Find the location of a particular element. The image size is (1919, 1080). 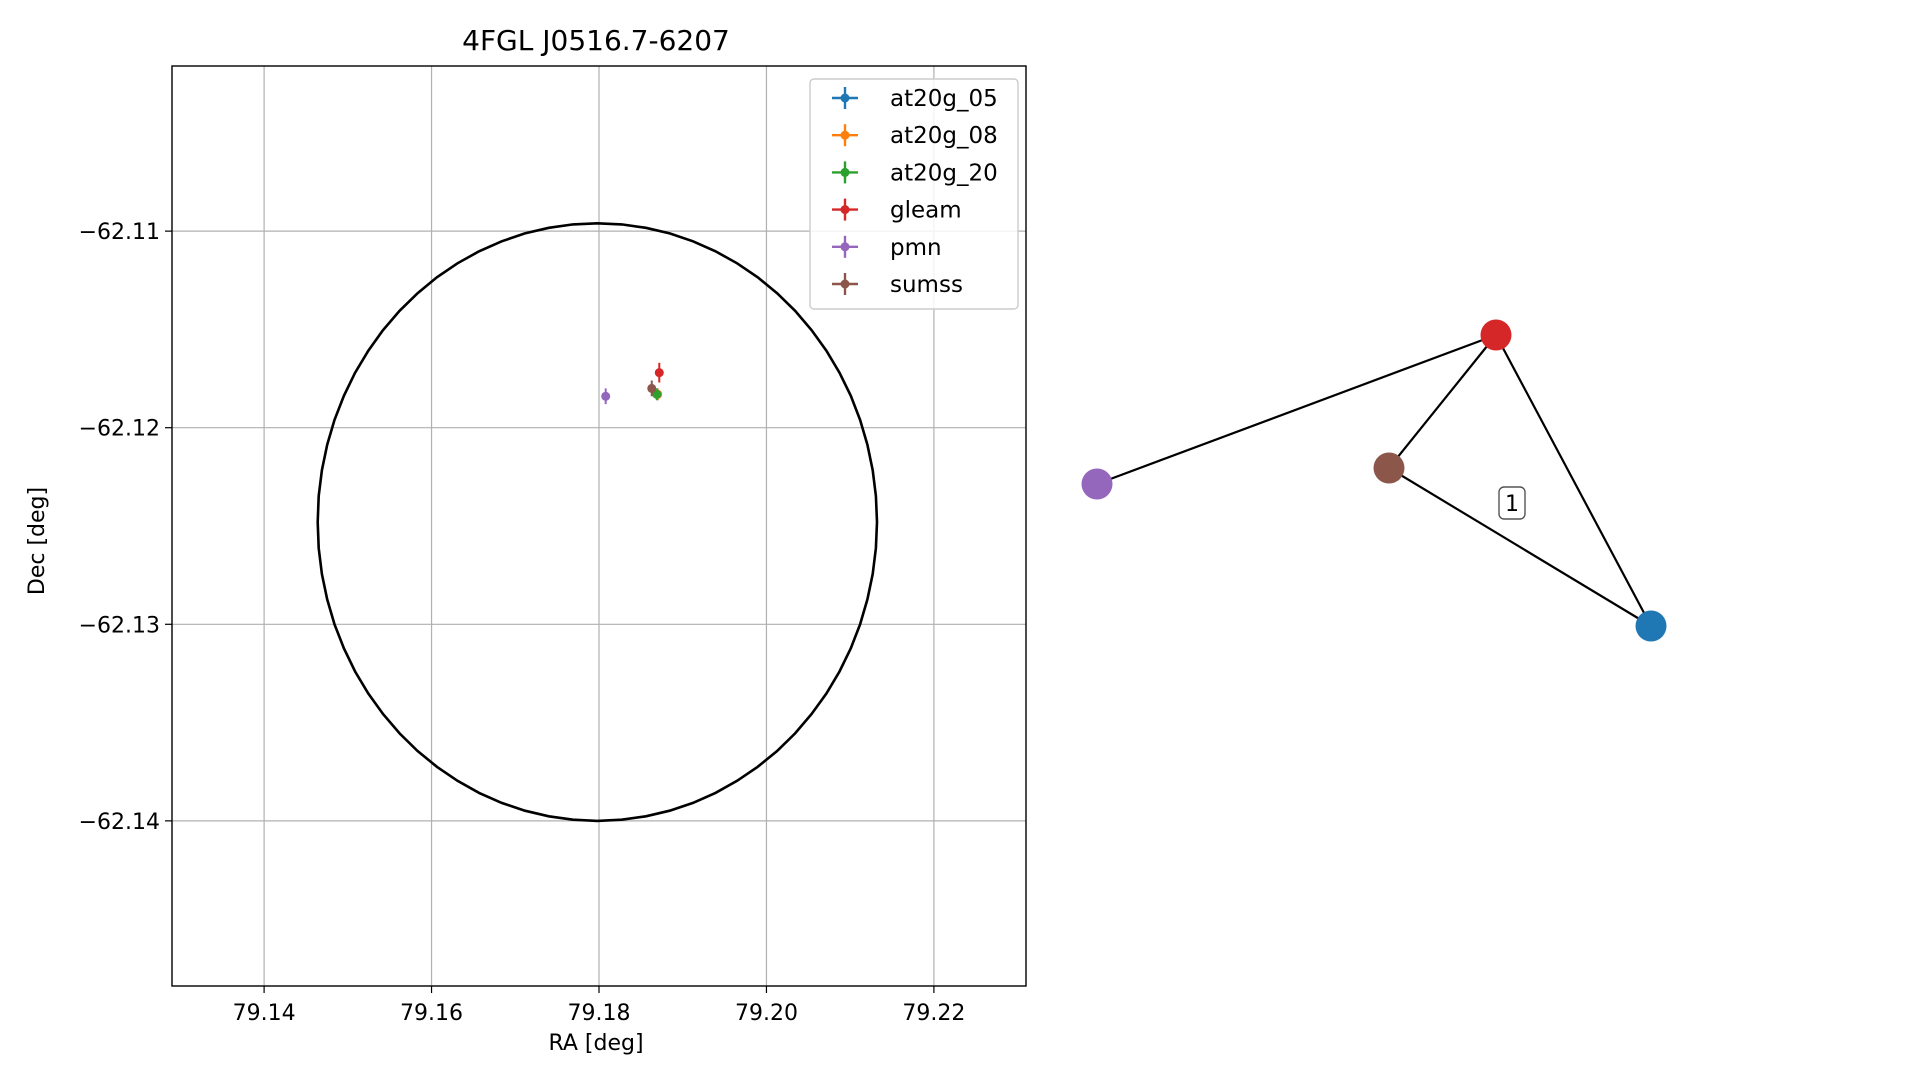

edge-gleam-sumss is located at coordinates (1442, 401).